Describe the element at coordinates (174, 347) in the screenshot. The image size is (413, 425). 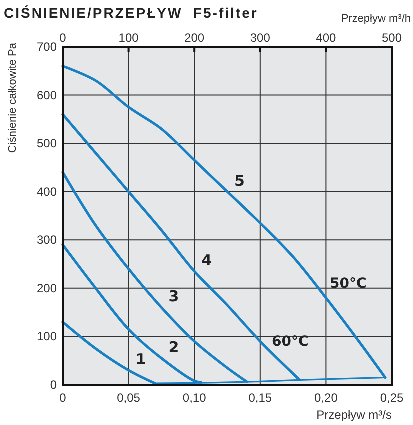
I see `series-label: 2` at that location.